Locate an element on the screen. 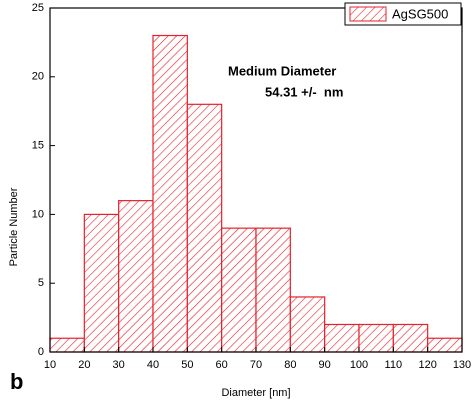 This screenshot has width=474, height=406. y-tick-label: 5 is located at coordinates (41, 283).